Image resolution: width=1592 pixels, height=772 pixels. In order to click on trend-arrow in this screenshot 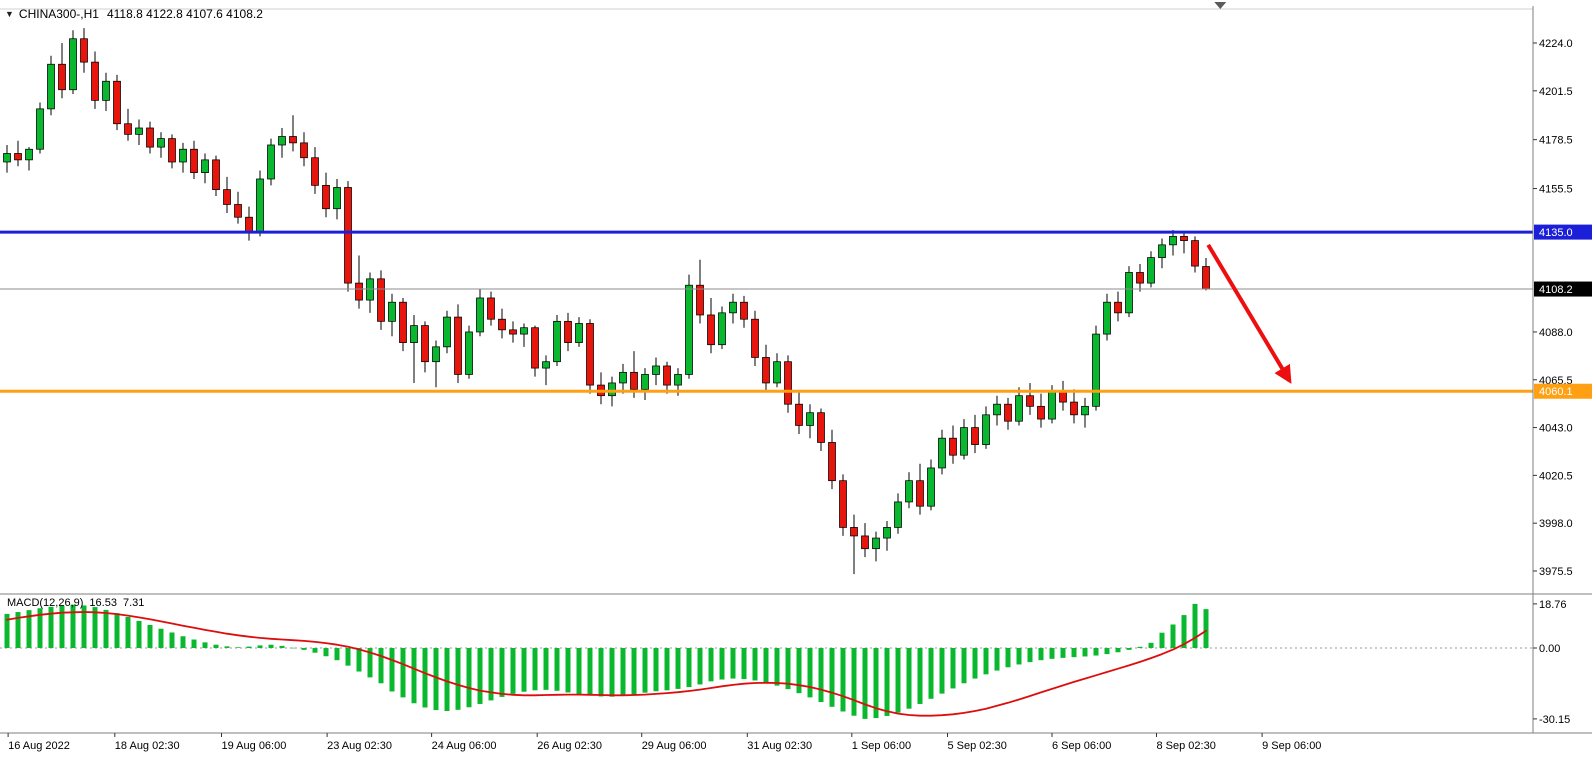, I will do `click(1249, 313)`.